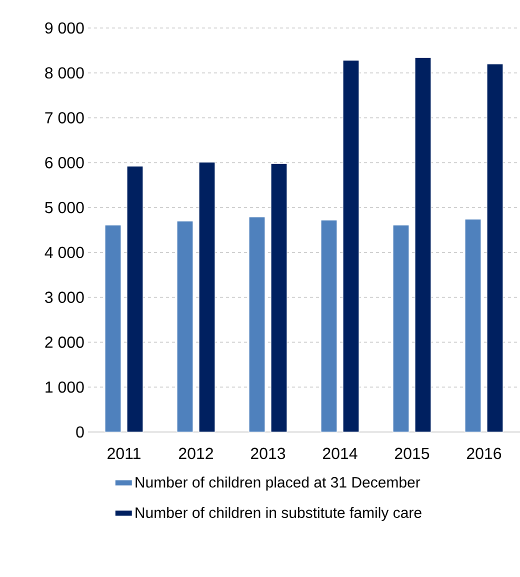 The height and width of the screenshot is (577, 520). What do you see at coordinates (124, 454) in the screenshot?
I see `x-tick-label: 2011` at bounding box center [124, 454].